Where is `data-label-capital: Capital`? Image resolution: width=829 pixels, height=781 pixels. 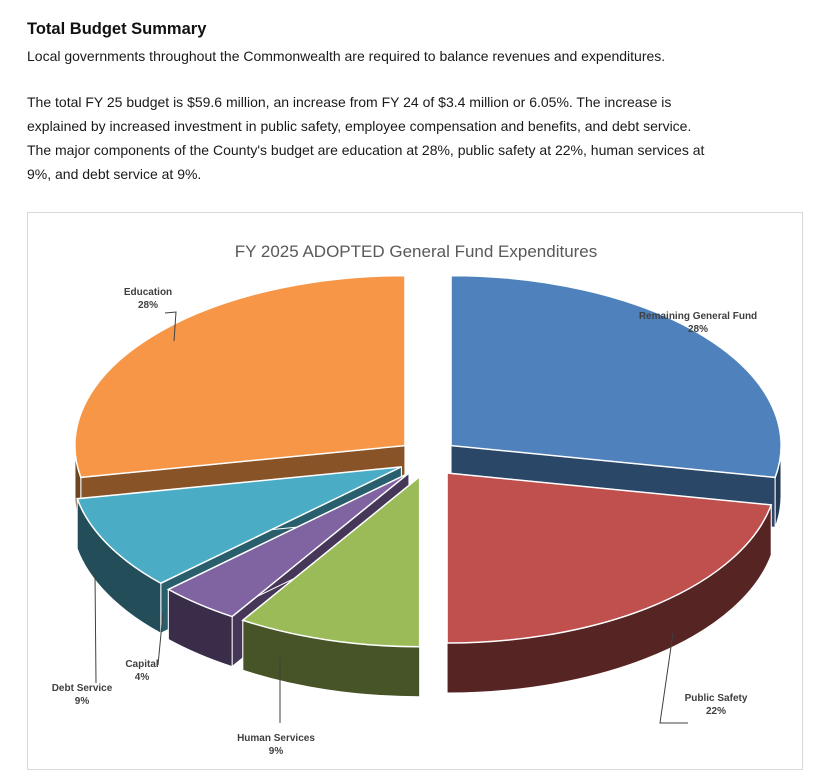
data-label-capital: Capital is located at coordinates (142, 664).